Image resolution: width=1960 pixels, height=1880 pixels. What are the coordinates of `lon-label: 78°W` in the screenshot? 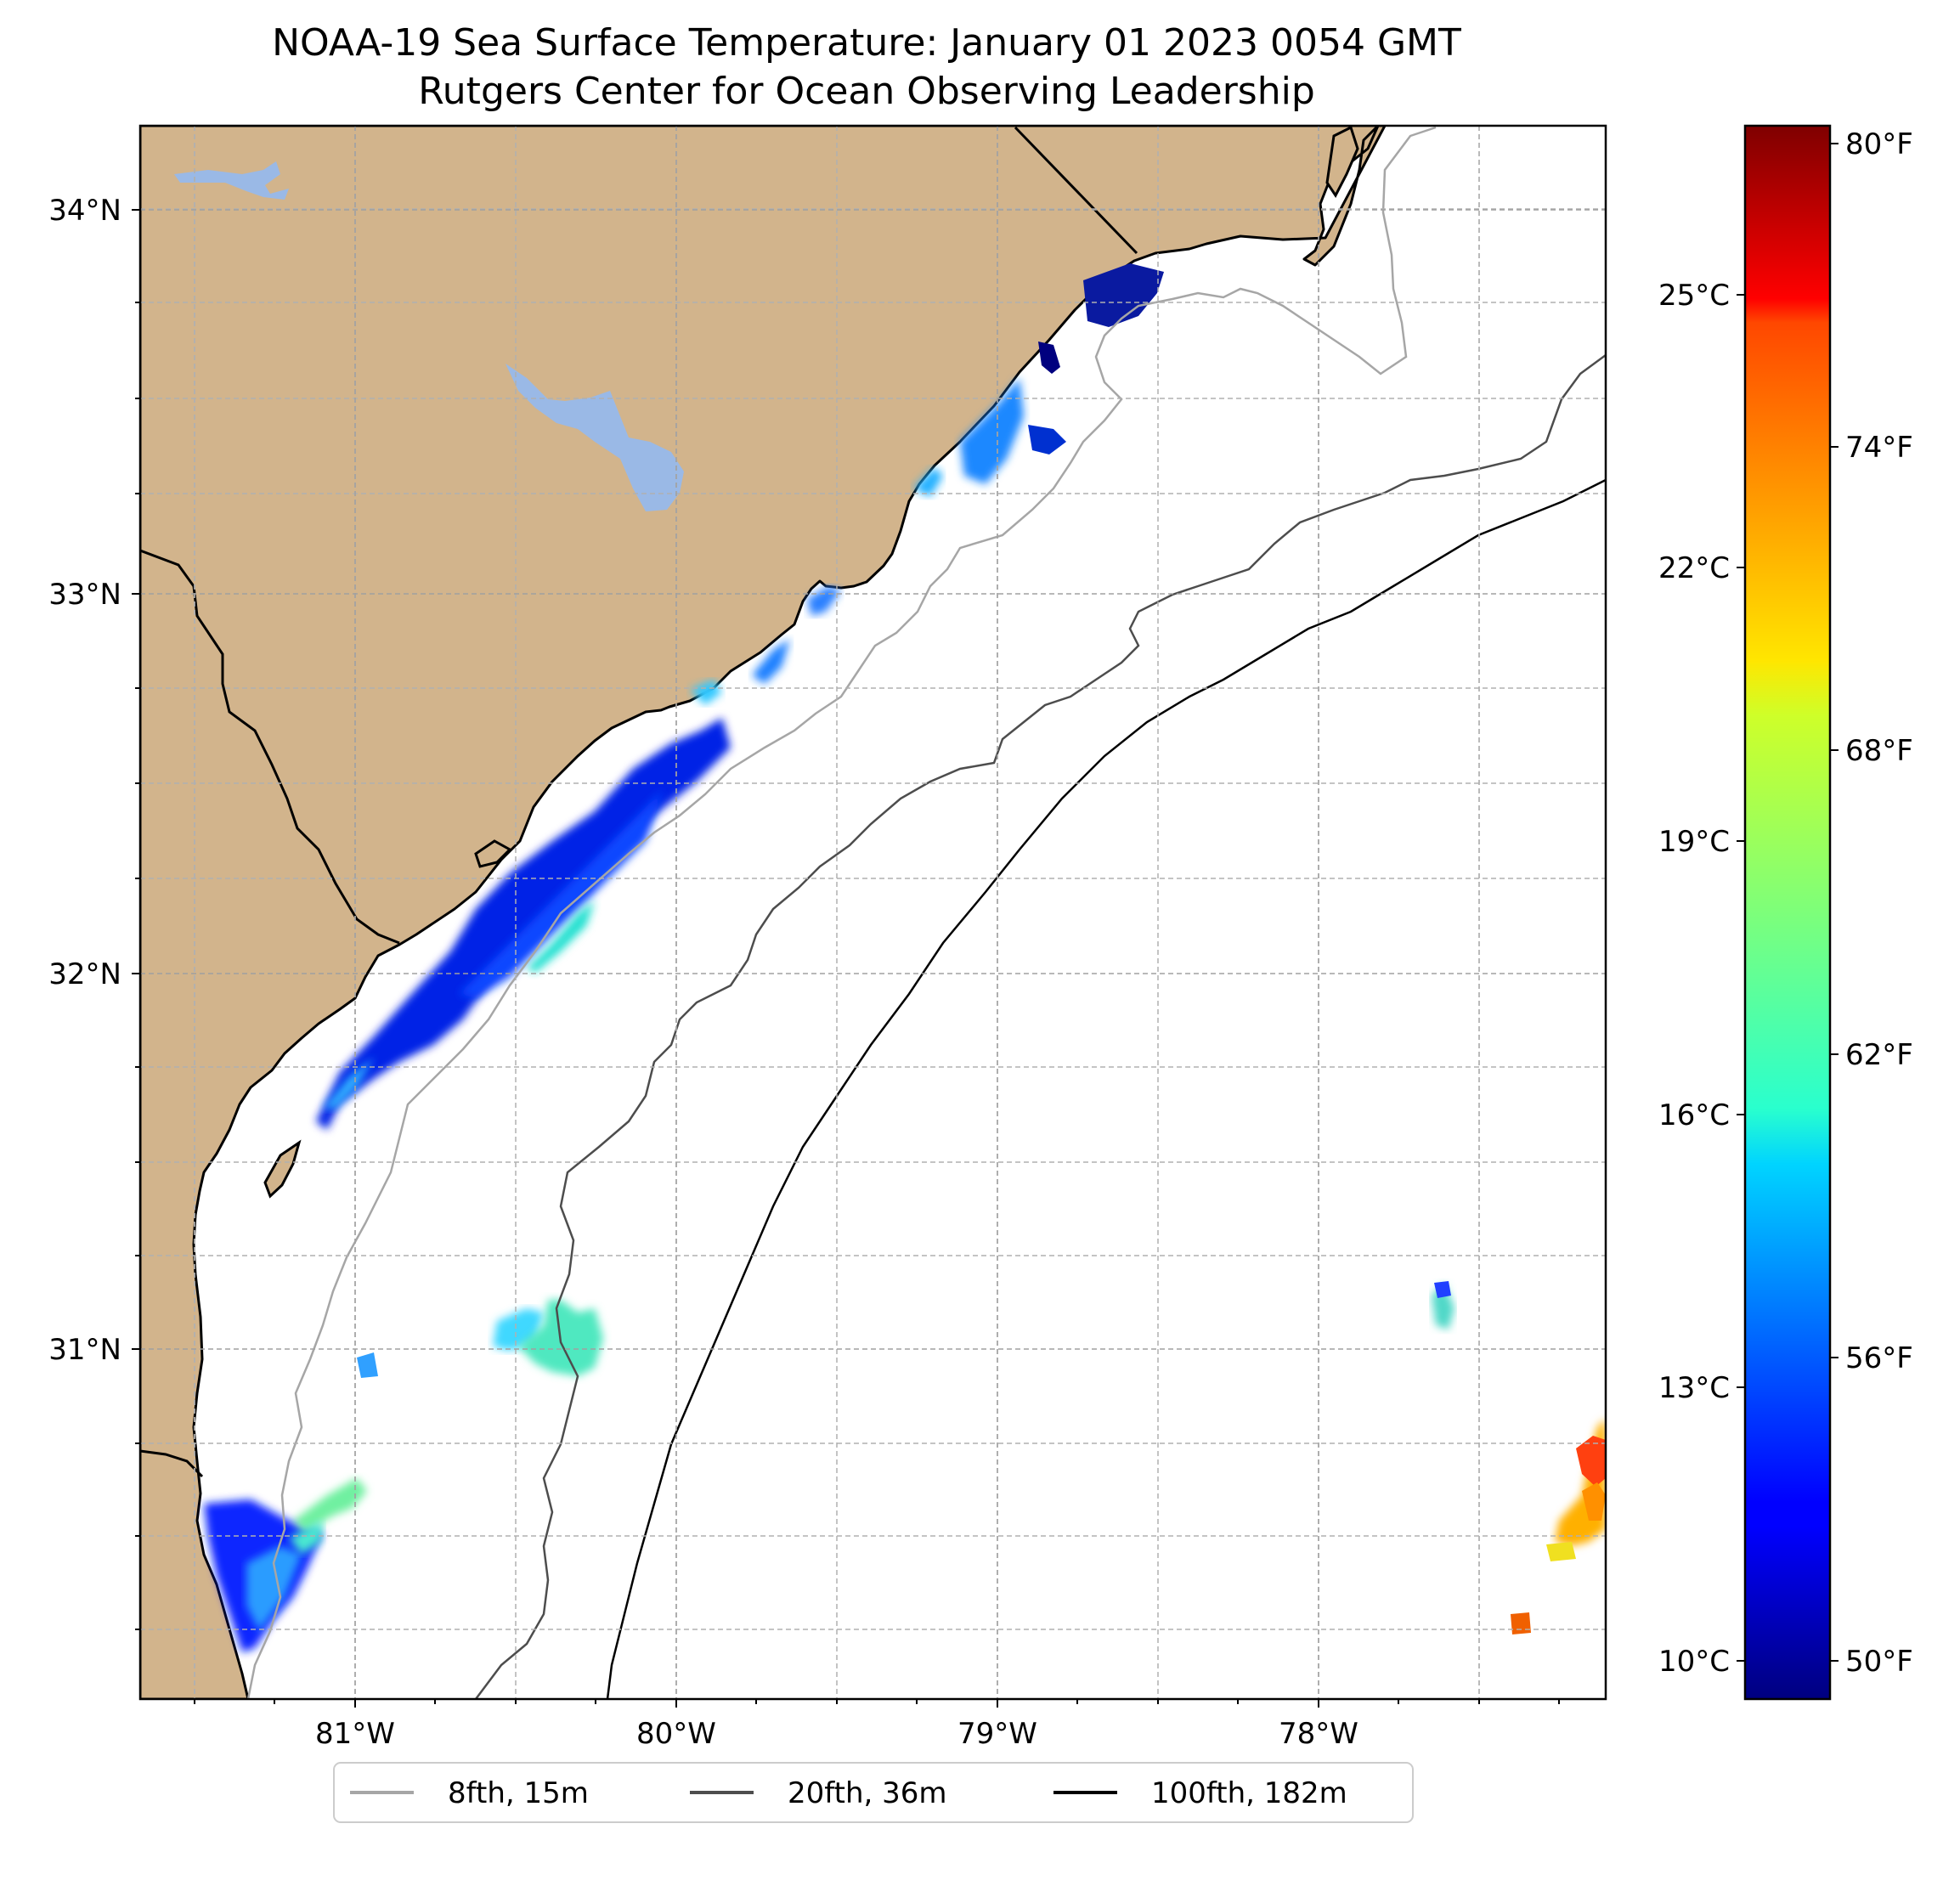 It's located at (1318, 1734).